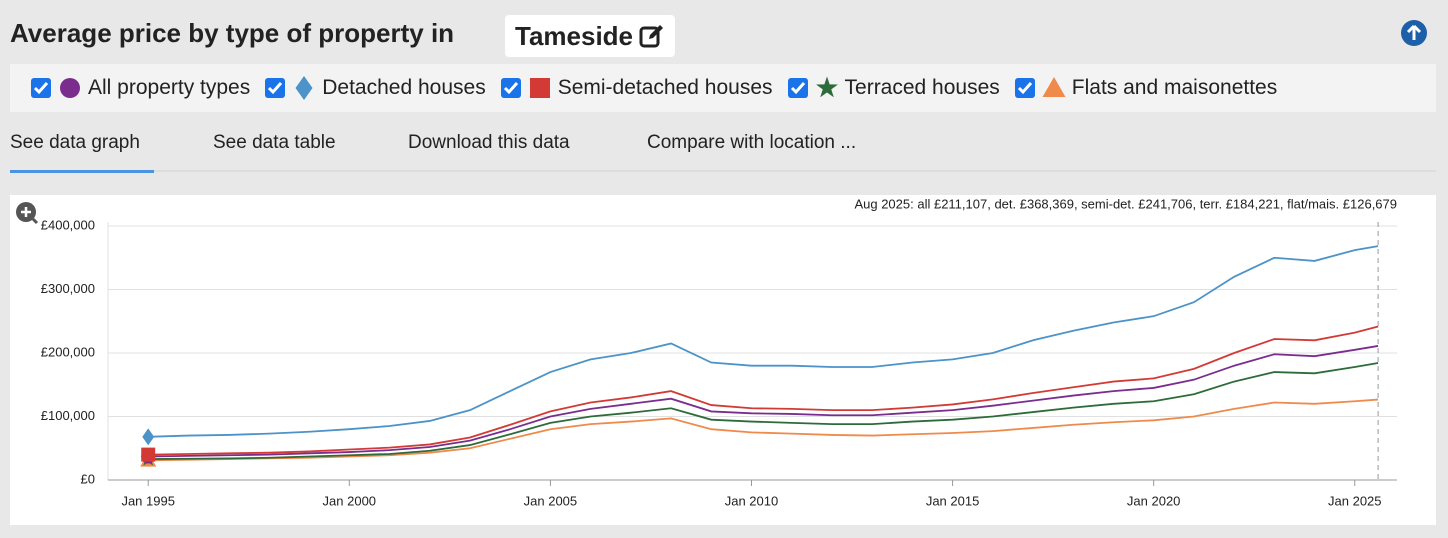 The image size is (1448, 538). What do you see at coordinates (27, 213) in the screenshot?
I see `zoom-icon` at bounding box center [27, 213].